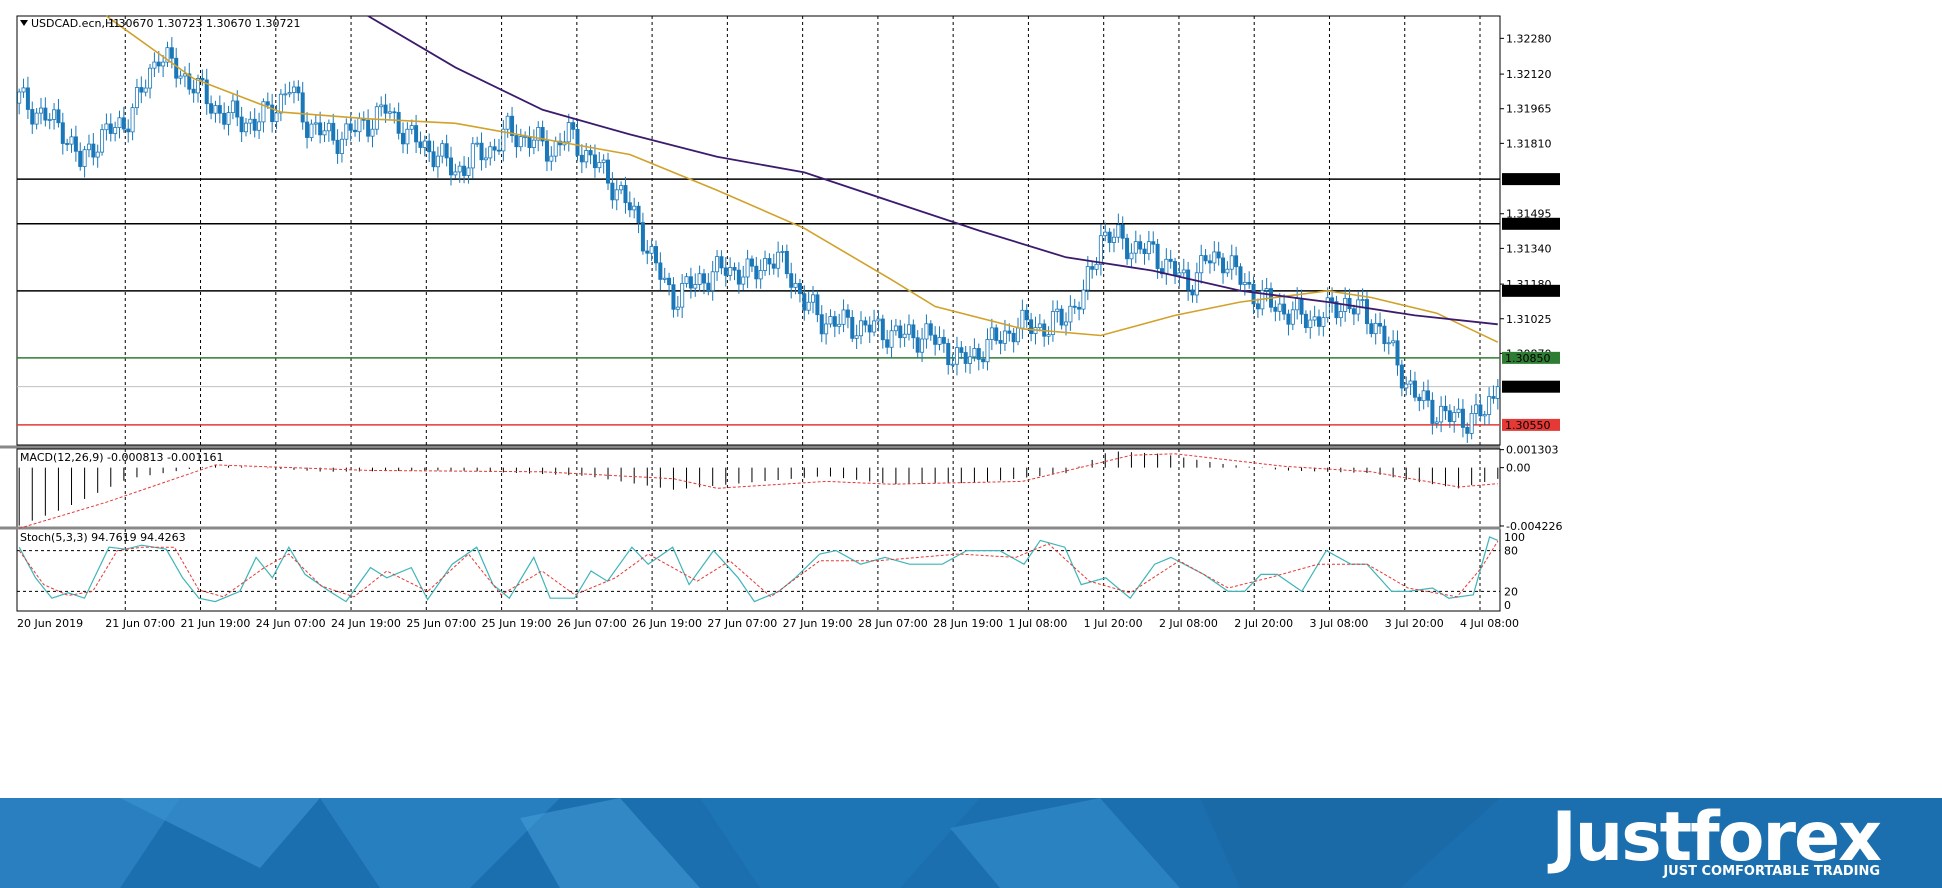 This screenshot has width=1942, height=888. Describe the element at coordinates (1414, 623) in the screenshot. I see `time-axis-label: 3 Jul 20:00` at that location.